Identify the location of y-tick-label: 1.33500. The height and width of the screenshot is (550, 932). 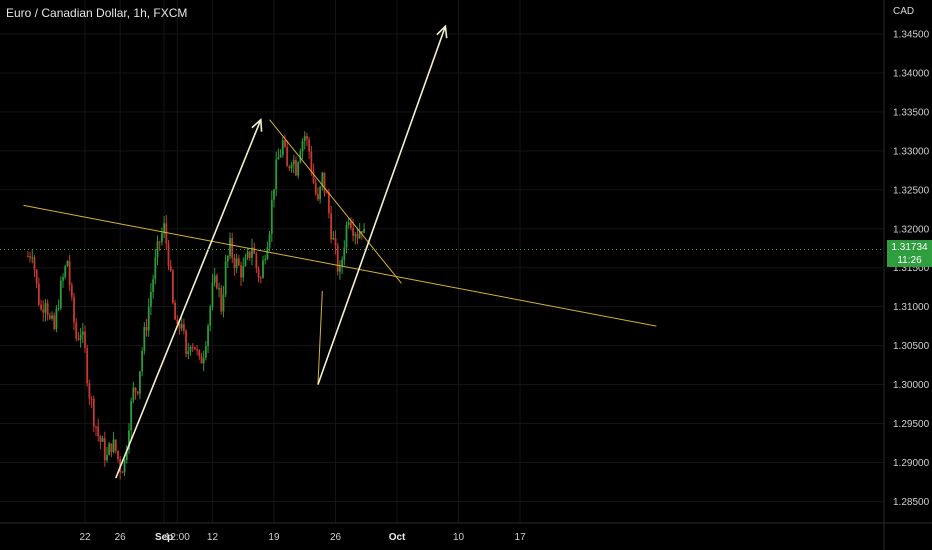
(911, 112).